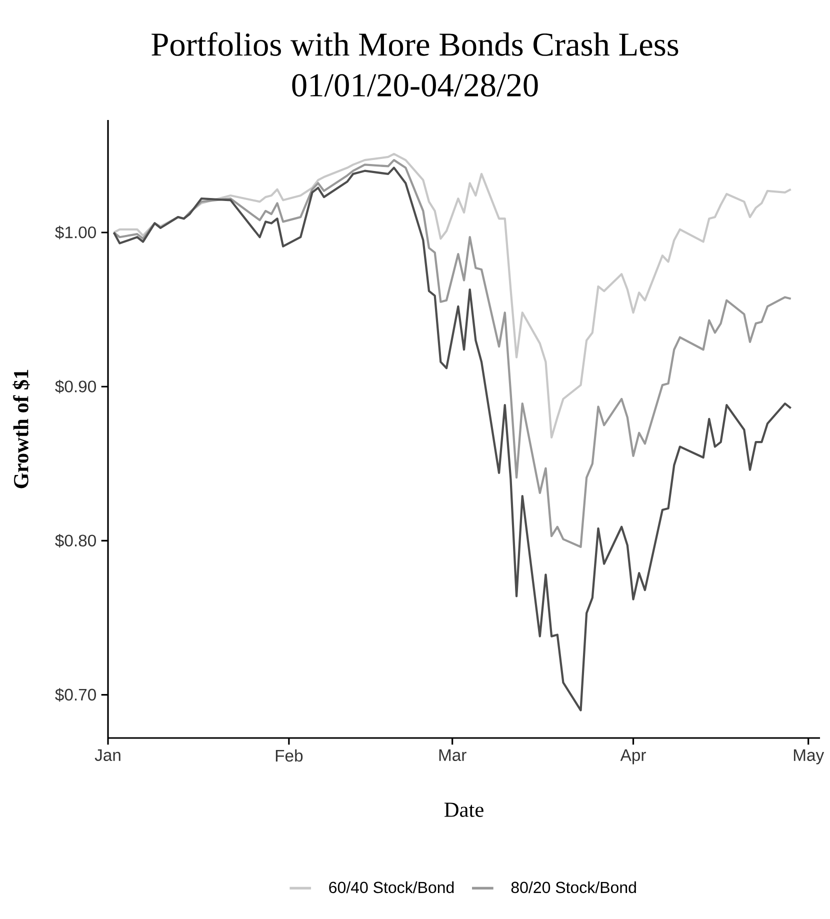 Image resolution: width=830 pixels, height=919 pixels. What do you see at coordinates (415, 44) in the screenshot?
I see `chart-title: Portfolios with More Bonds Crash Less` at bounding box center [415, 44].